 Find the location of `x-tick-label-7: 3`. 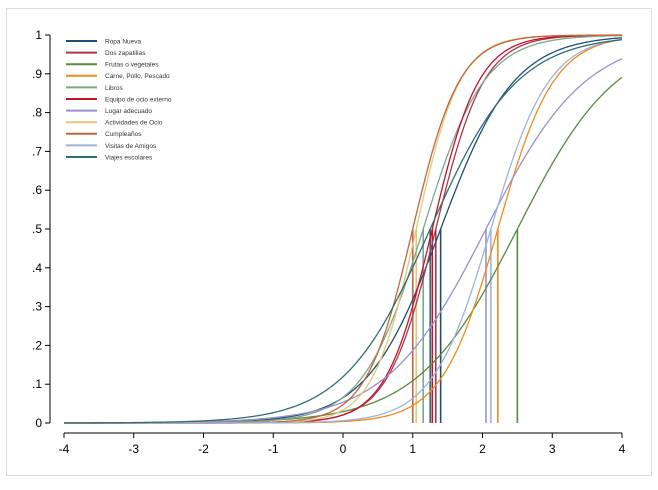

x-tick-label-7: 3 is located at coordinates (552, 449).